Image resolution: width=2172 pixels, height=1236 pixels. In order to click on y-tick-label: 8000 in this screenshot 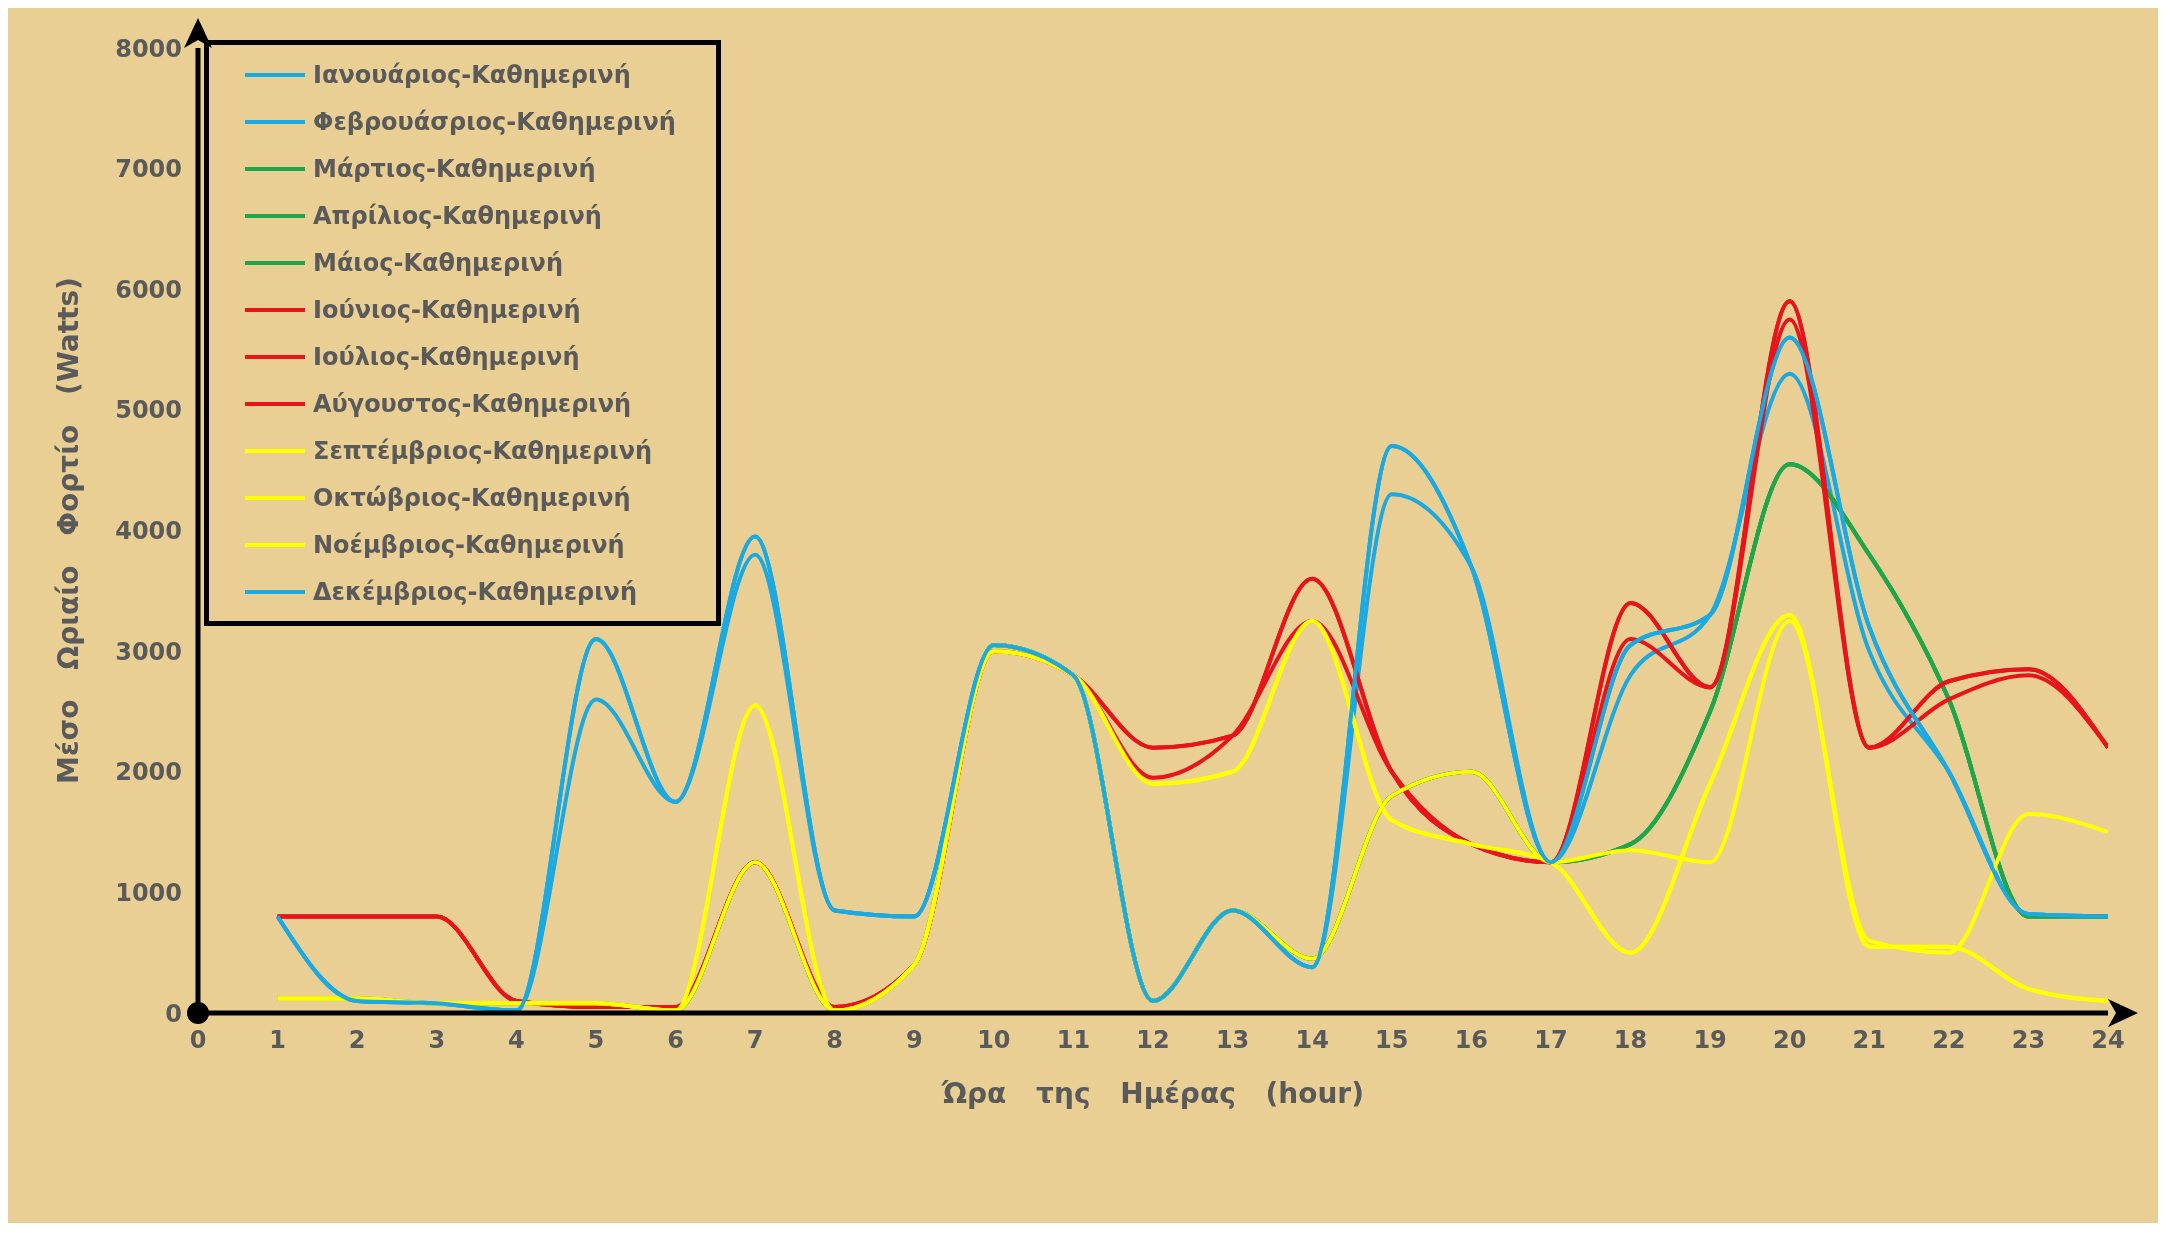, I will do `click(148, 48)`.